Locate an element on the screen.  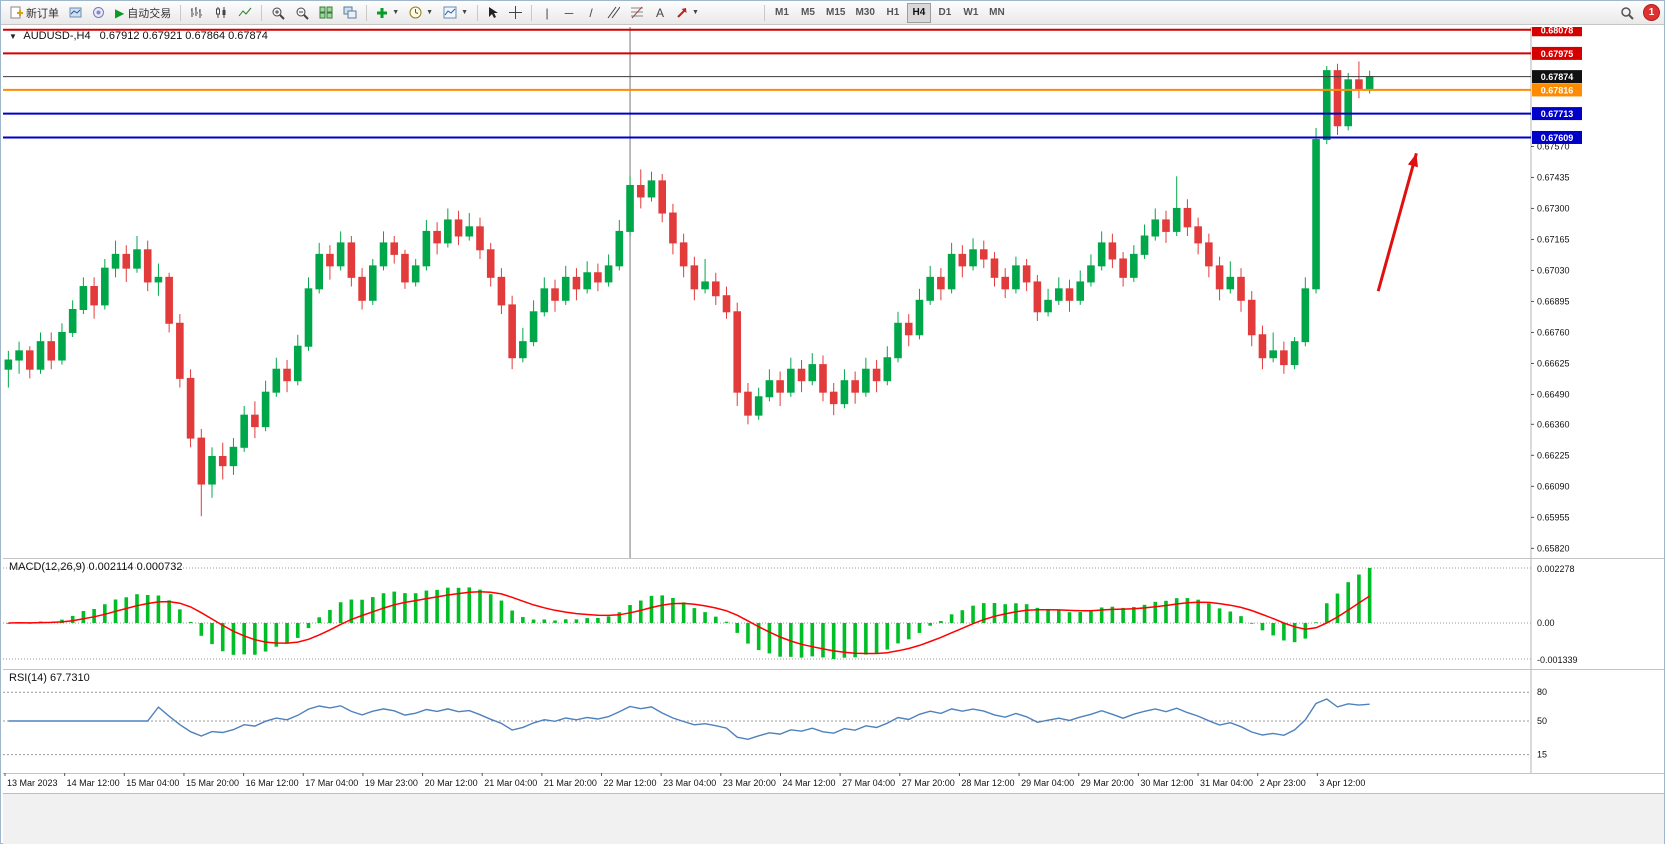
svg-text: 0.66090 is located at coordinates (1553, 486).